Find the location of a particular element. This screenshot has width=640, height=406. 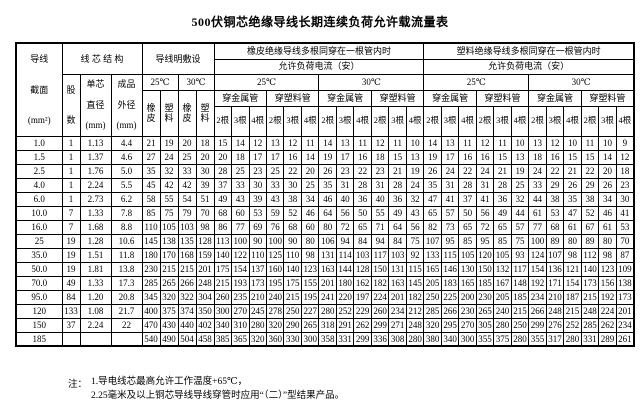

table-cell: 2.5 is located at coordinates (39, 171).